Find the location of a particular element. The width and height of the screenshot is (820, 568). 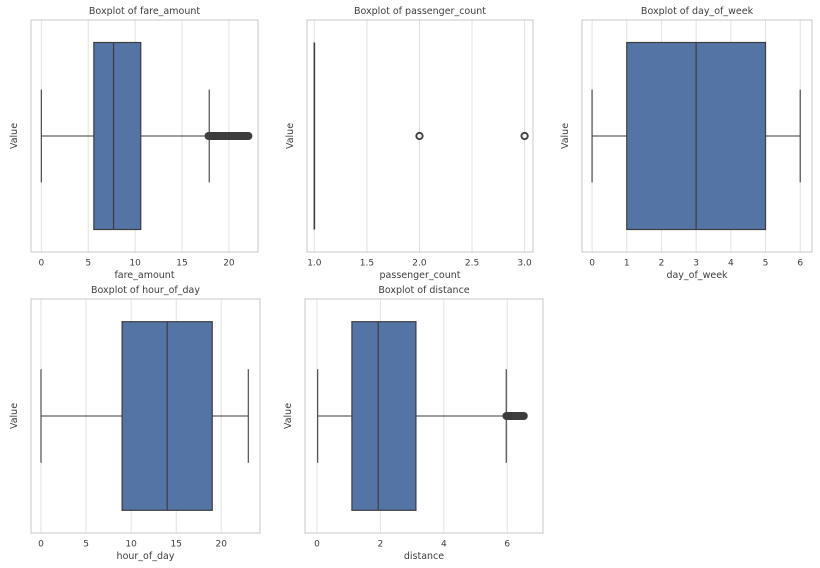

x-axis-label: hour_of_day is located at coordinates (146, 556).